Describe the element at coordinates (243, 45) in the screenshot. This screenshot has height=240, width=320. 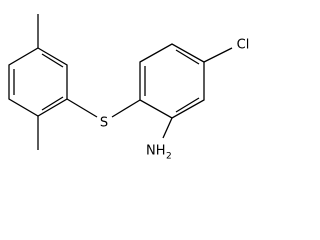
I see `atom-label: Cl` at that location.